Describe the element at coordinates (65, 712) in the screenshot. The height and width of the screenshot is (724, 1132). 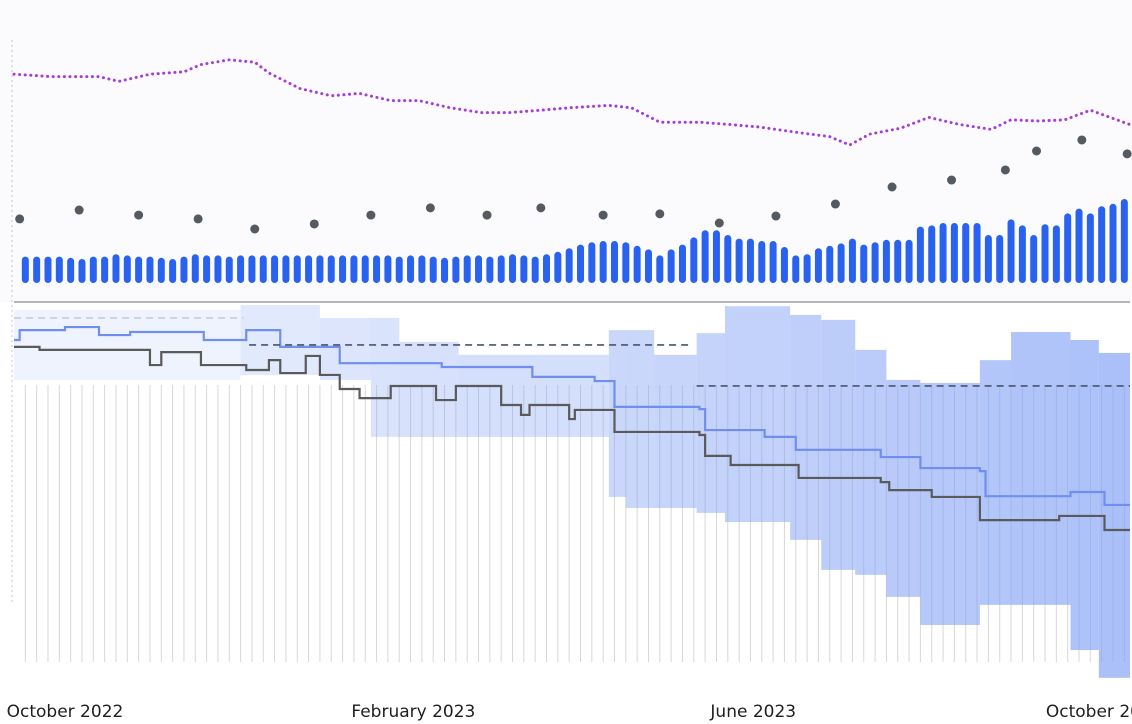
I see `x-tick-label: October 2022` at that location.